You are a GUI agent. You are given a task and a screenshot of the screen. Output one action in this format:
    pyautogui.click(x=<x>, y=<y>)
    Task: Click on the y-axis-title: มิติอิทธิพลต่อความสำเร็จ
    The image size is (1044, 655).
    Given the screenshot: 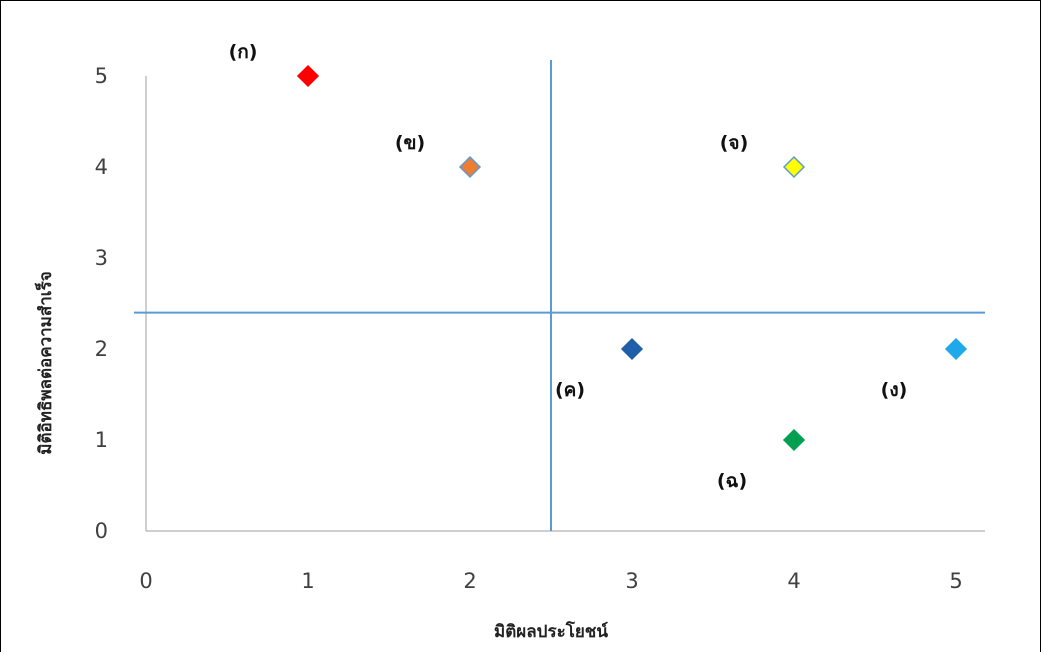 What is the action you would take?
    pyautogui.click(x=44, y=362)
    